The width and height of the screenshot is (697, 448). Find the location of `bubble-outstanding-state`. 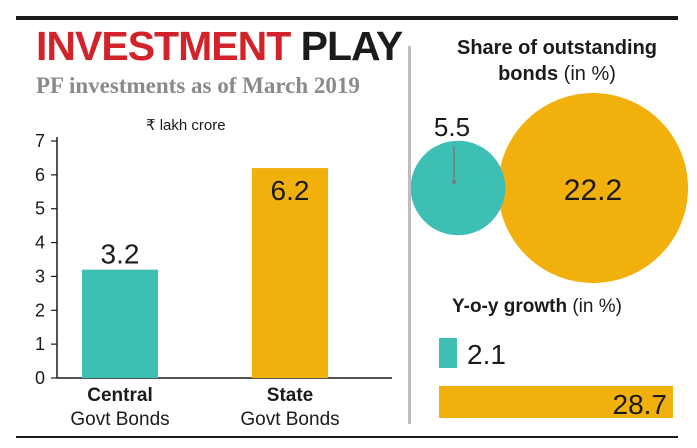

bubble-outstanding-state is located at coordinates (593, 188).